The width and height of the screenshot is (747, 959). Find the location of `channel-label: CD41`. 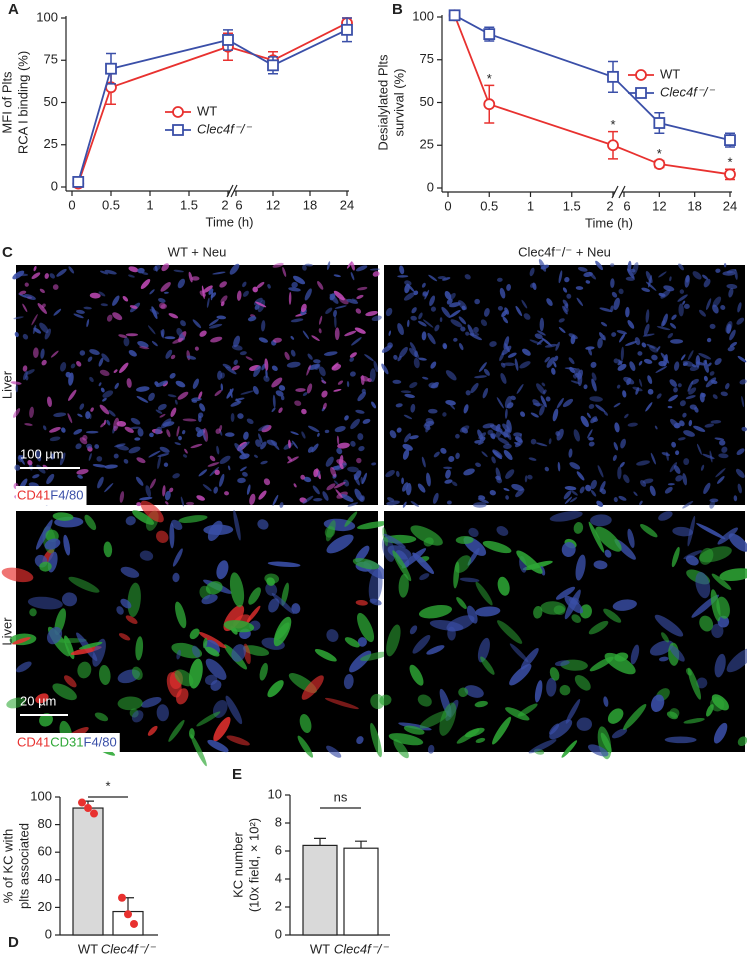

channel-label: CD41 is located at coordinates (33, 494).